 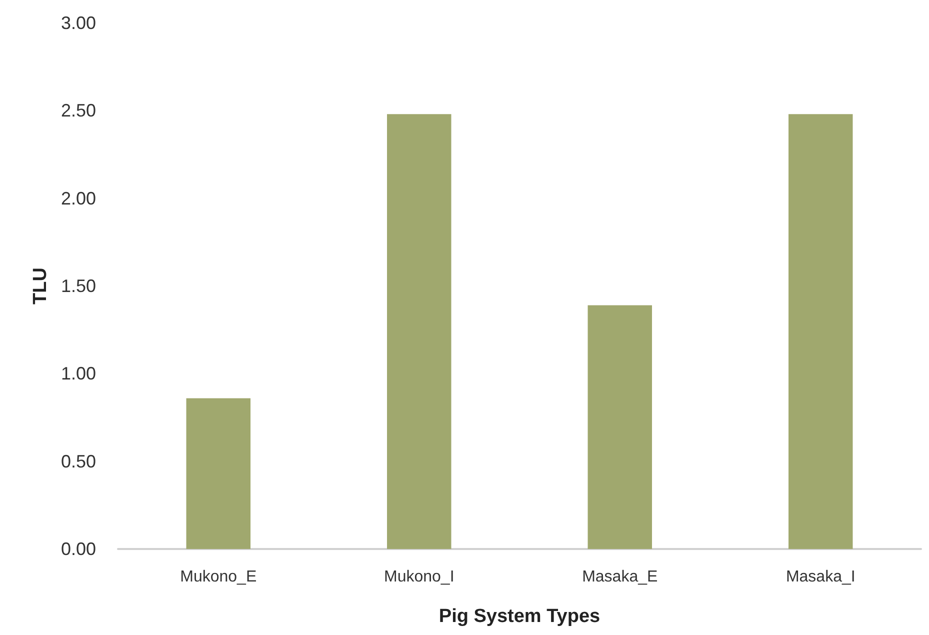 I want to click on x-axis-title: Pig System Types, so click(x=519, y=616).